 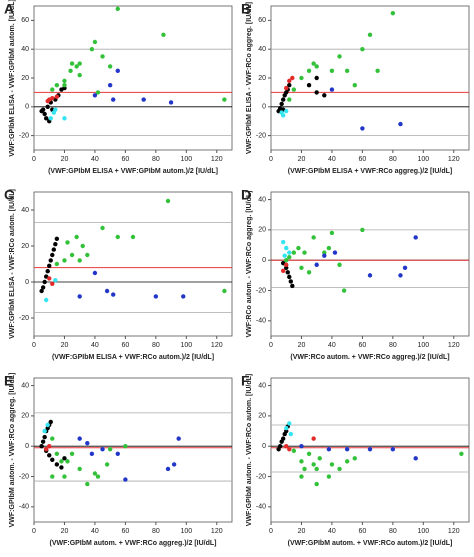 I want to click on y-tick-label: 60, so click(x=262, y=20).